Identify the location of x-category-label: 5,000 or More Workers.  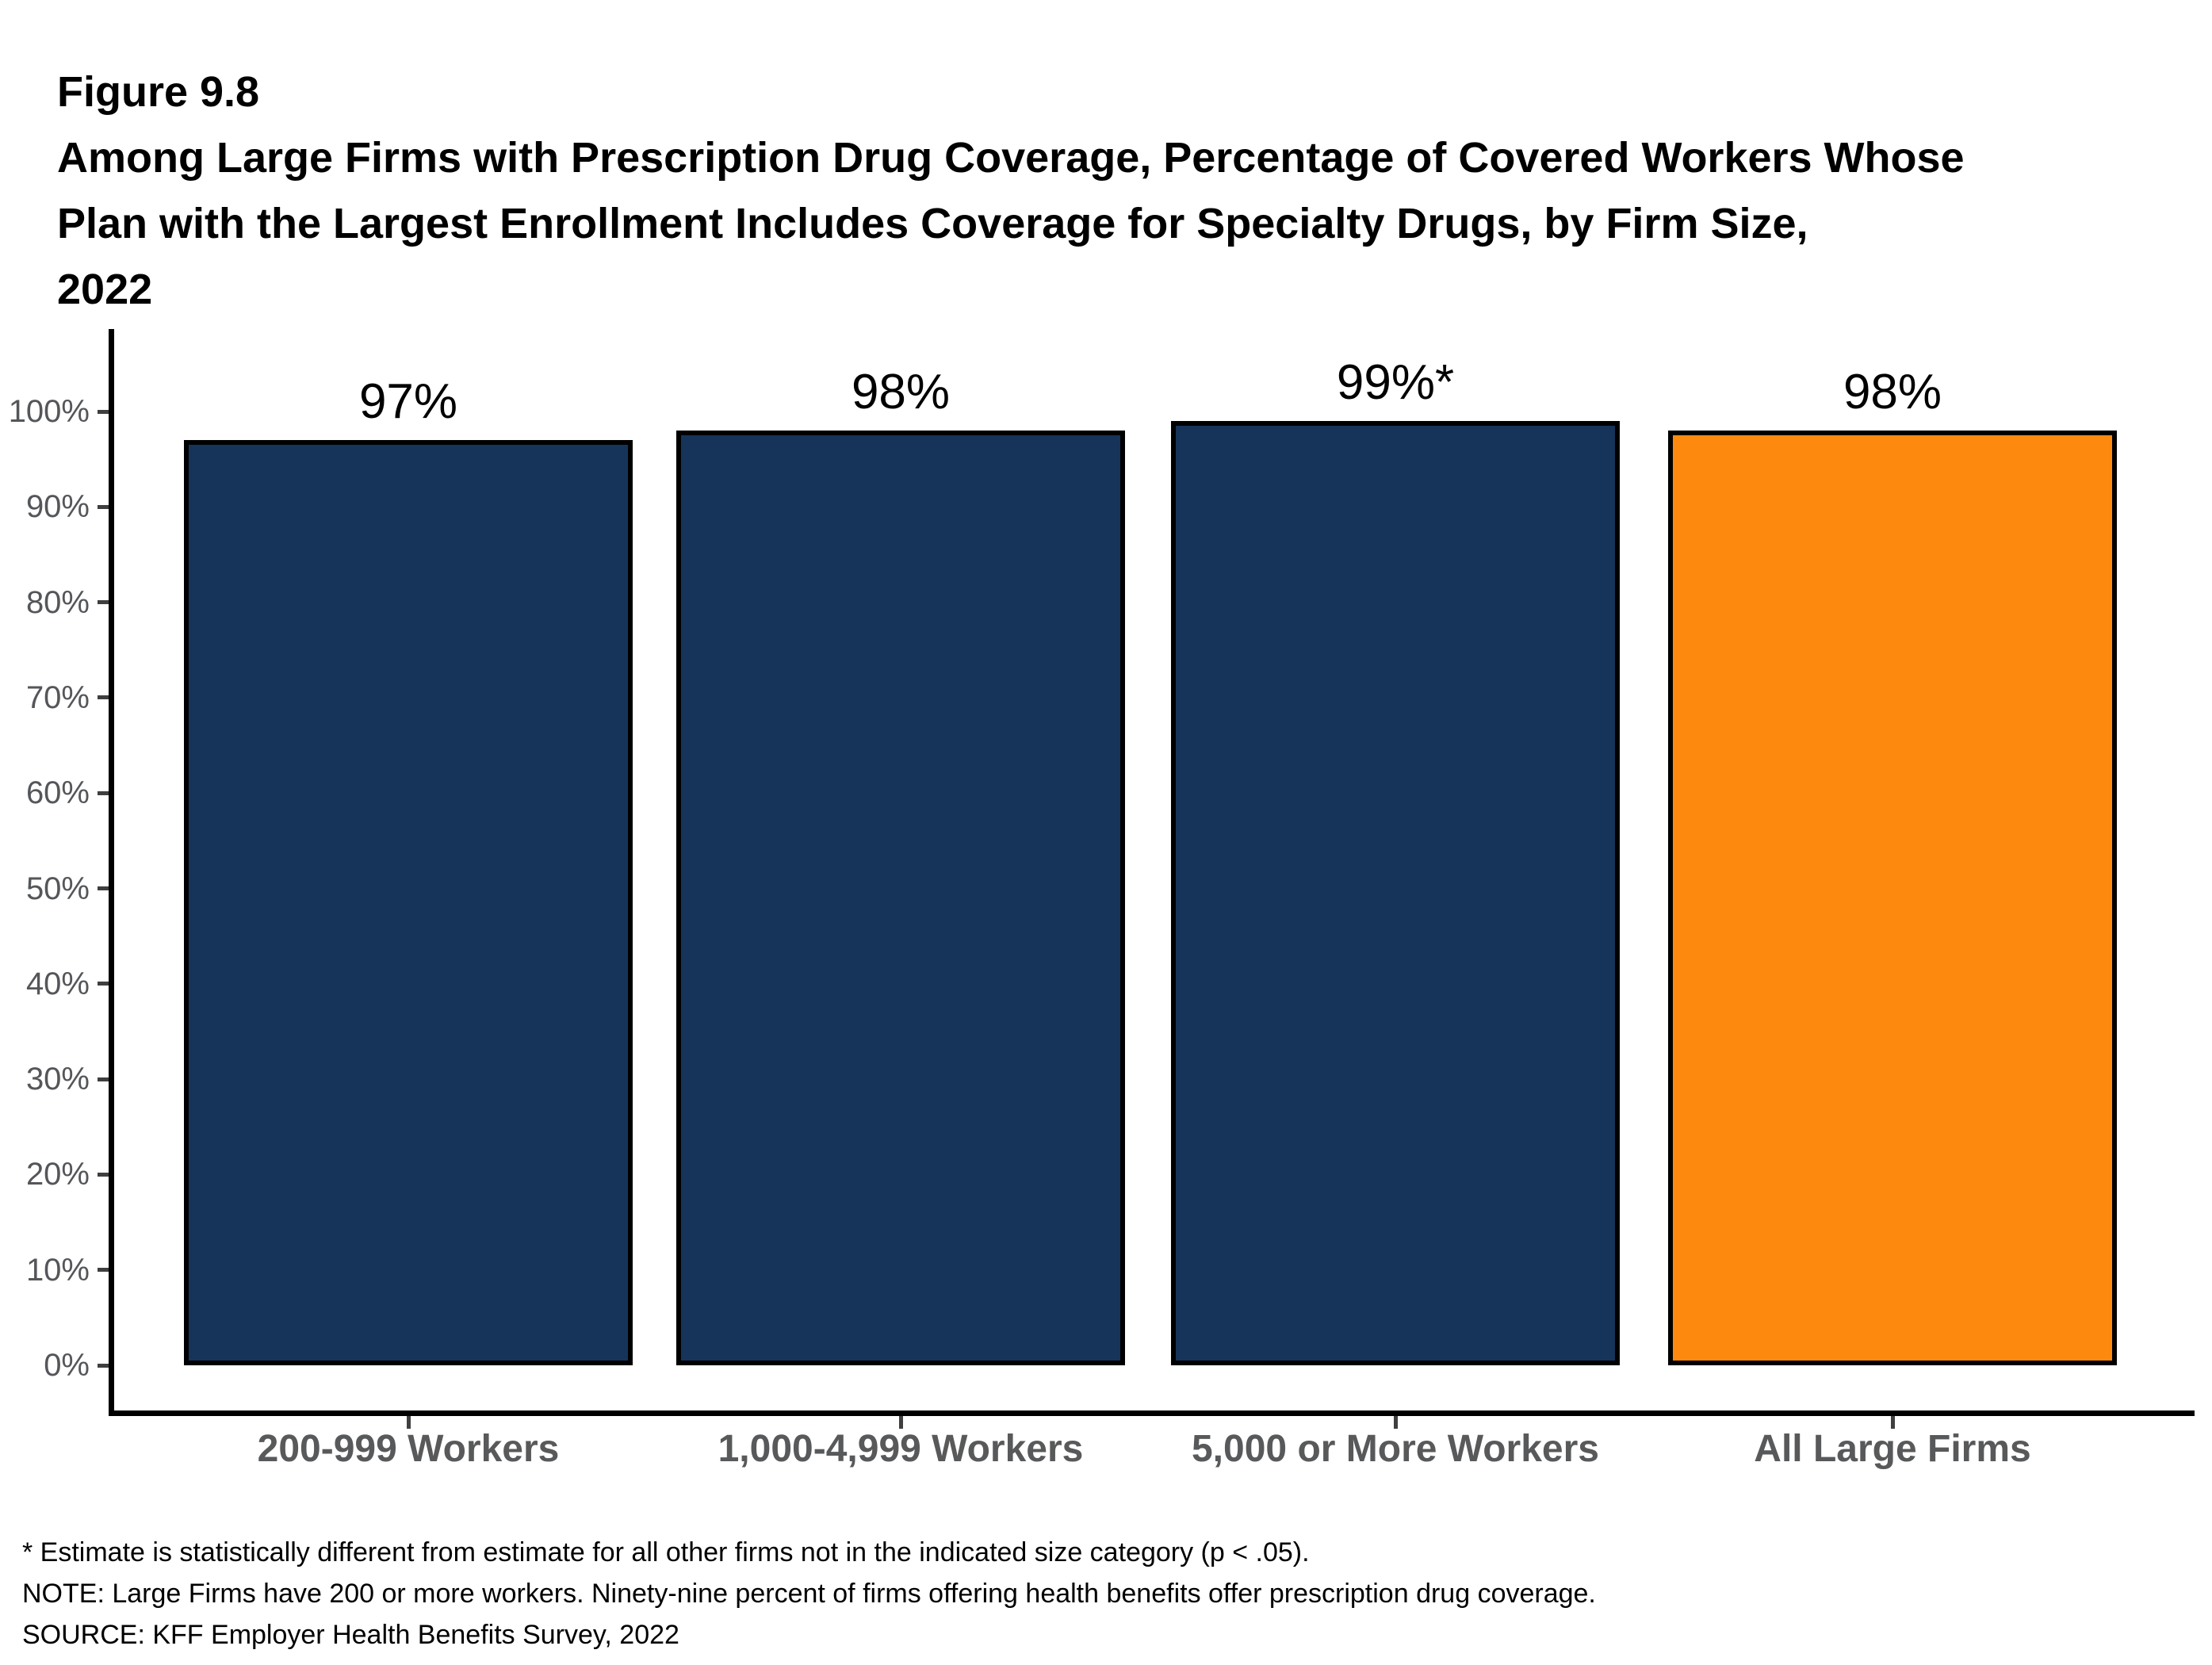
(1395, 1449).